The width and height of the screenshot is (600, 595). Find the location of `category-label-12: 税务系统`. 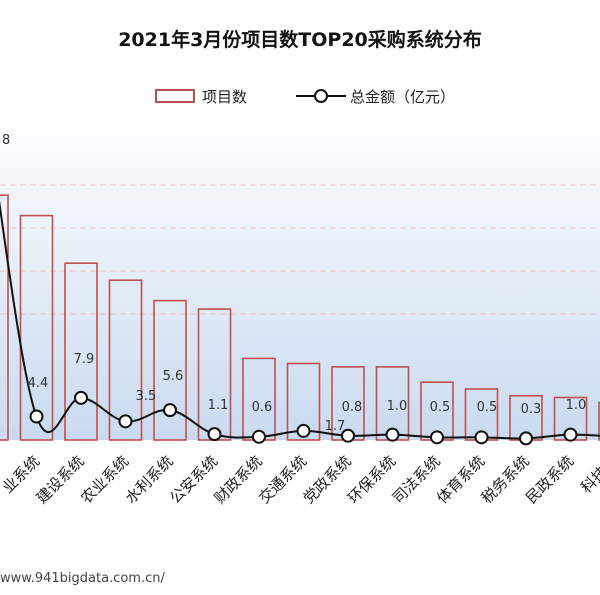

category-label-12: 税务系统 is located at coordinates (505, 479).